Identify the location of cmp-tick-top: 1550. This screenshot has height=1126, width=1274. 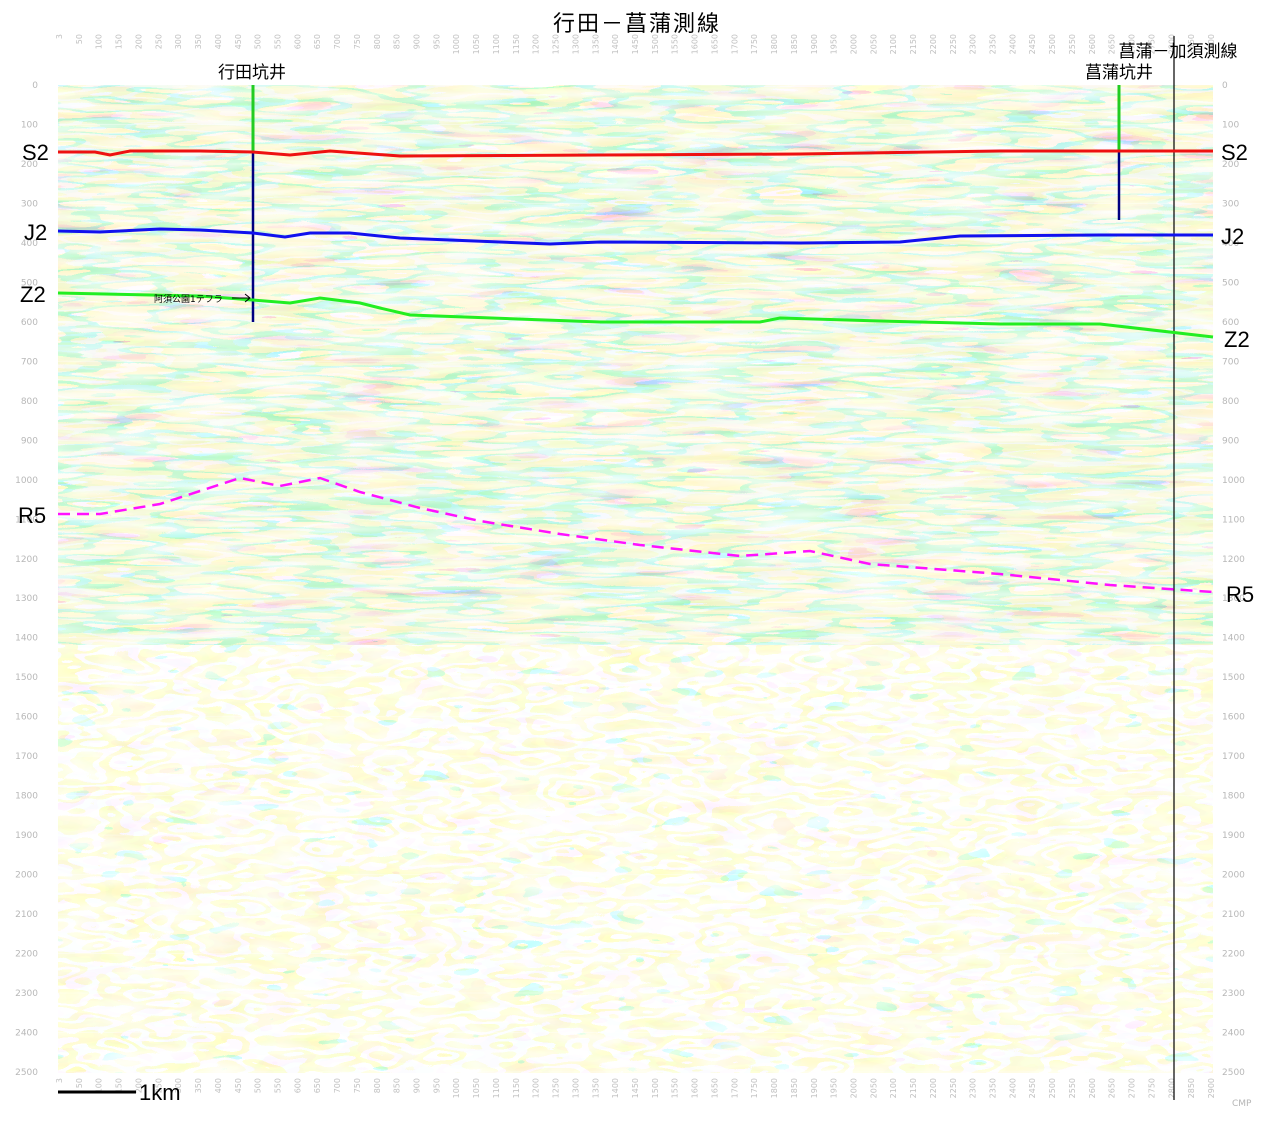
(675, 44).